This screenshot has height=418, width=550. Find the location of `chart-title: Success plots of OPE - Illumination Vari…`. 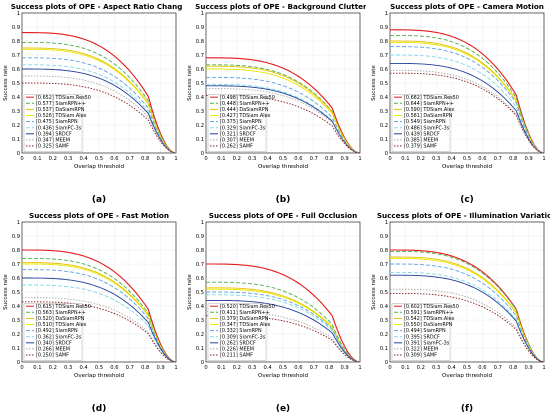

chart-title: Success plots of OPE - Illumination Vari… is located at coordinates (463, 215).